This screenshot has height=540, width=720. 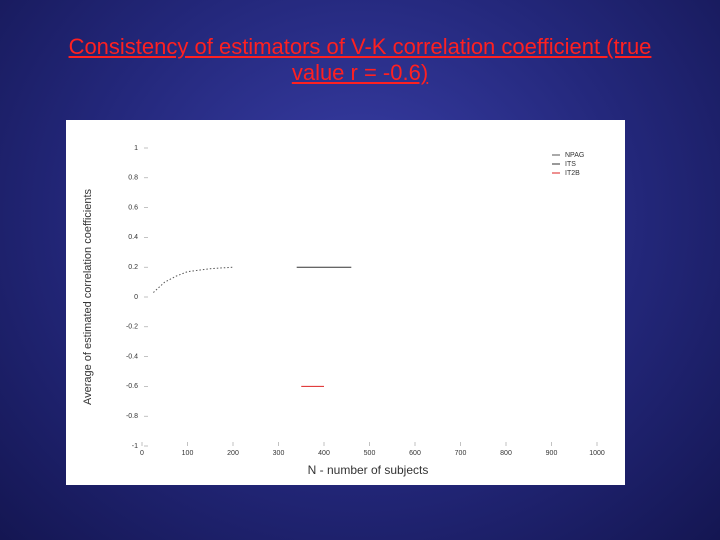 What do you see at coordinates (368, 470) in the screenshot?
I see `x-axis-label: N - number of subjects` at bounding box center [368, 470].